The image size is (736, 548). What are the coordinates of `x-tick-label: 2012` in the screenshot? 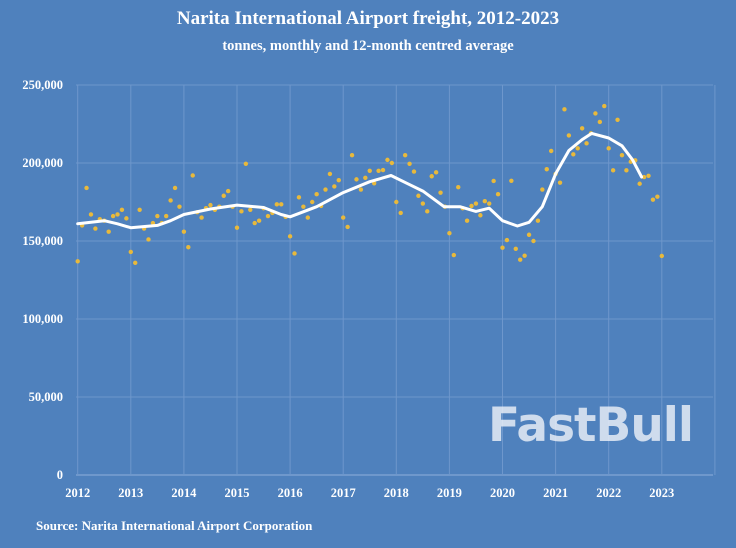 It's located at (77, 493).